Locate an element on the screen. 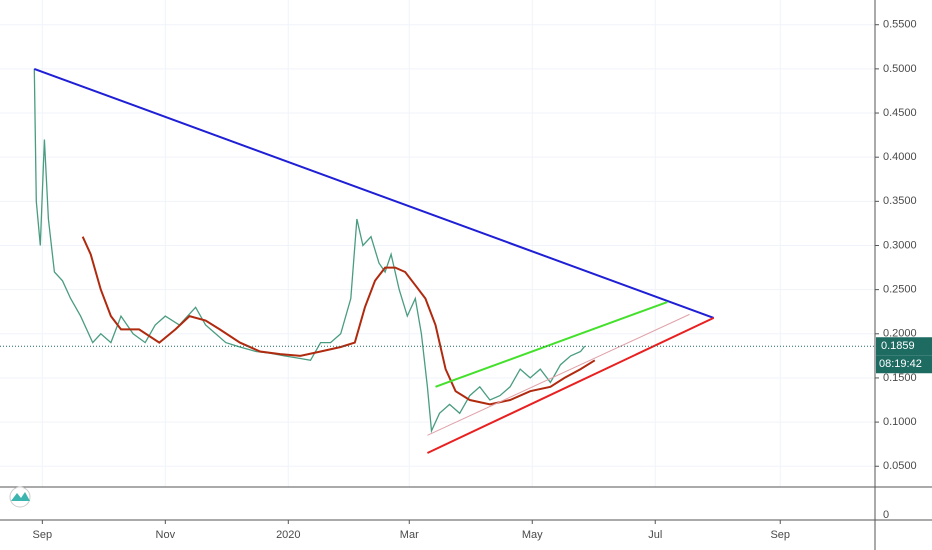 Image resolution: width=932 pixels, height=550 pixels. y-tick-label: 0.2500 is located at coordinates (900, 290).